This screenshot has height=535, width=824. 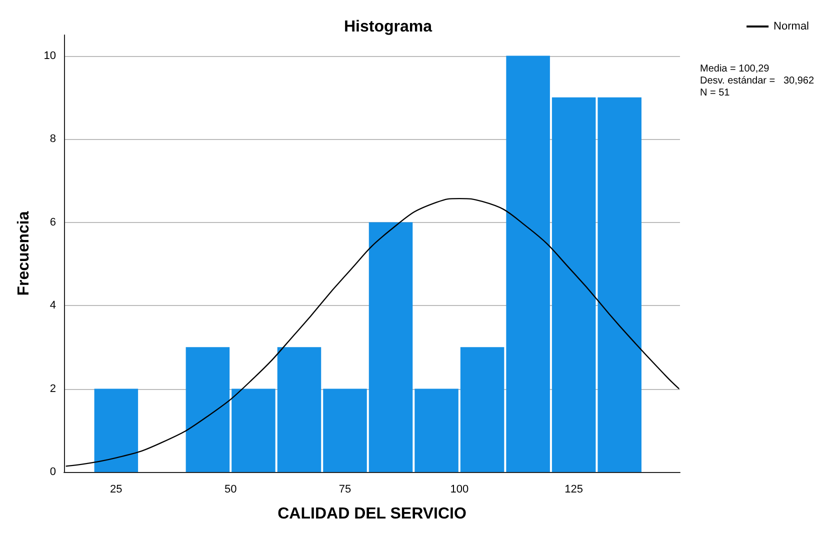 I want to click on x-tick-label: 125, so click(x=574, y=490).